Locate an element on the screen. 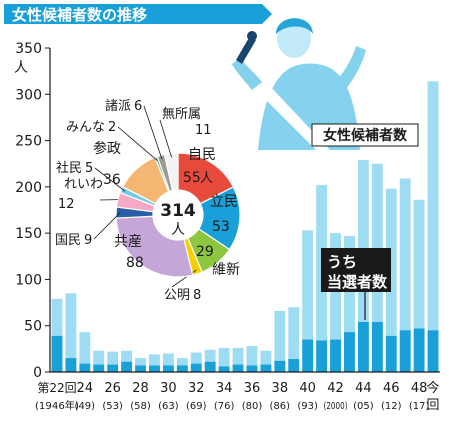 The image size is (450, 425). y-tick-label: 50 is located at coordinates (33, 327).